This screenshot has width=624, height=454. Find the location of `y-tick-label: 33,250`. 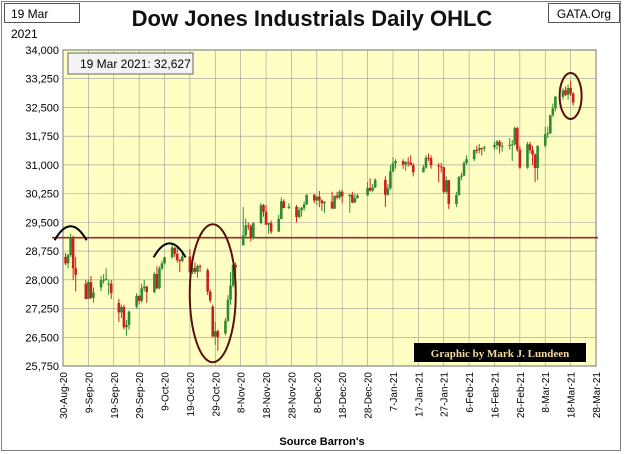

y-tick-label: 33,250 is located at coordinates (42, 80).